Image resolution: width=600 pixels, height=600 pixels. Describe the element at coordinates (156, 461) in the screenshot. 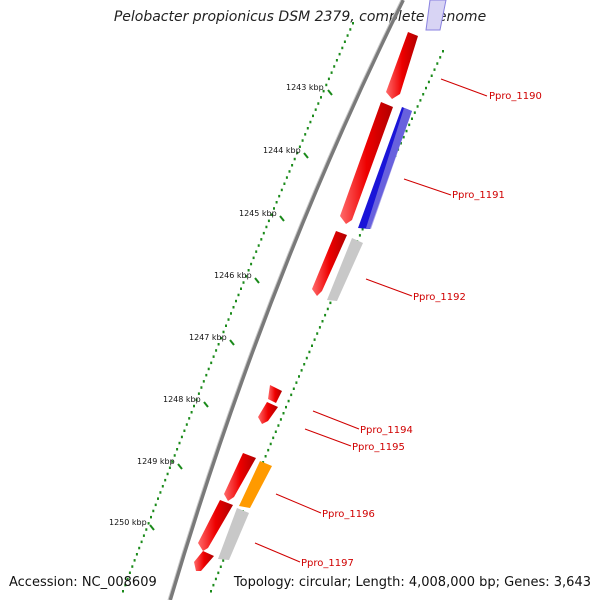

I see `kbp-label-1249: 1249 kbp` at that location.